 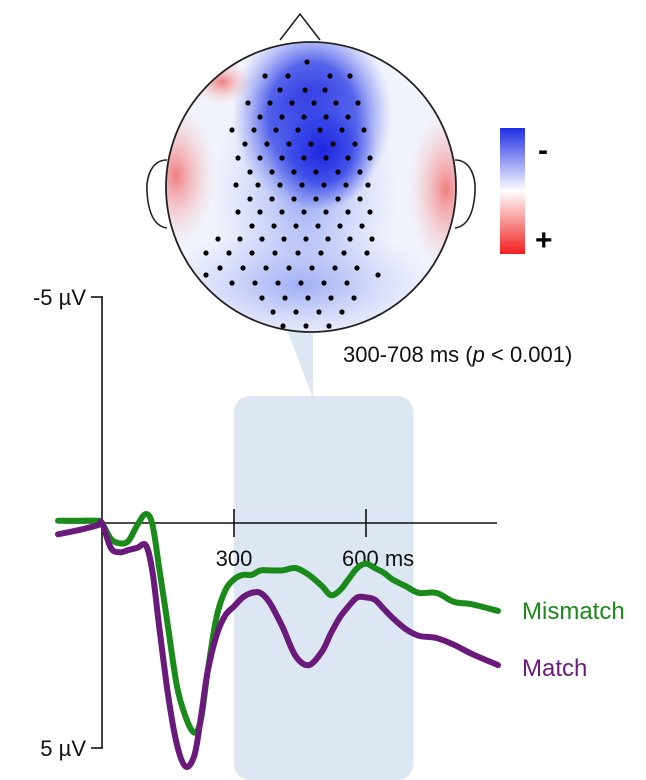 What do you see at coordinates (543, 150) in the screenshot?
I see `colorbar-negative-label: -` at bounding box center [543, 150].